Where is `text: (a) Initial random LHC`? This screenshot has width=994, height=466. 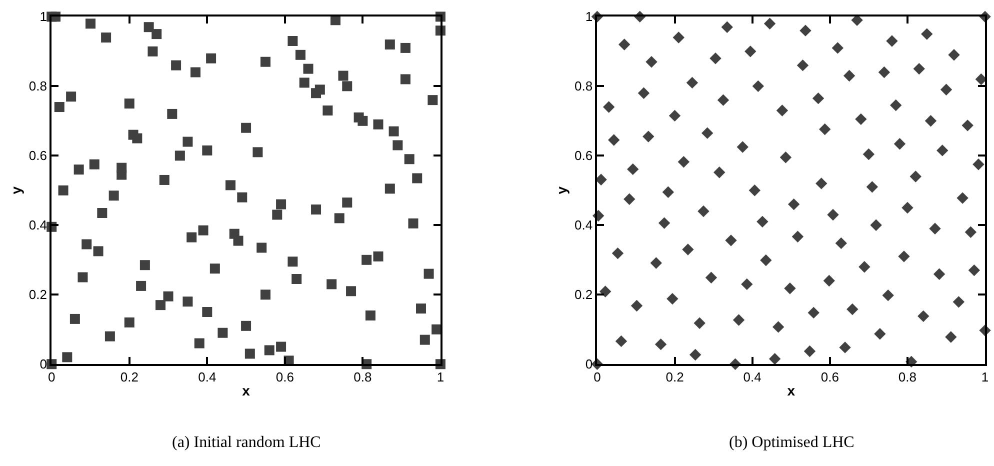
text: (a) Initial random LHC is located at coordinates (246, 442).